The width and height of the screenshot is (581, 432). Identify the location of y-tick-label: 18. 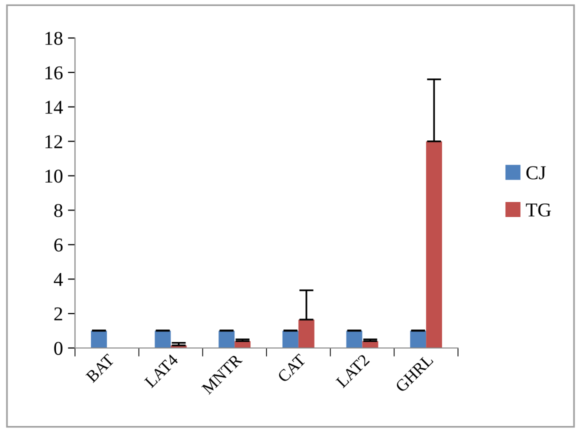
(53, 38).